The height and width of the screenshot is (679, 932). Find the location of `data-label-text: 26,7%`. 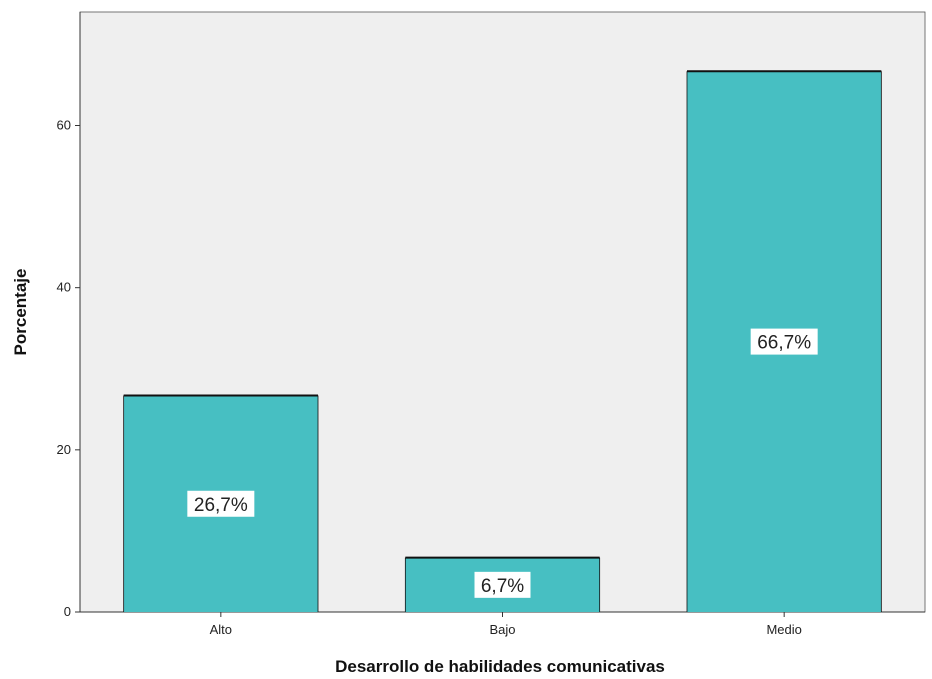

data-label-text: 26,7% is located at coordinates (221, 505).